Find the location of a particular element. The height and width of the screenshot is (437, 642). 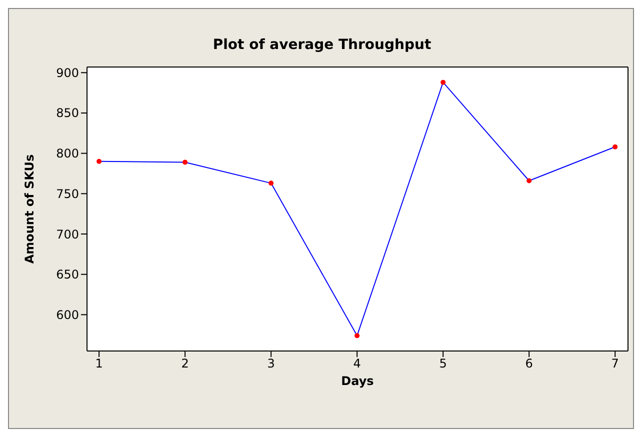

x-axis-title: Days is located at coordinates (357, 381).